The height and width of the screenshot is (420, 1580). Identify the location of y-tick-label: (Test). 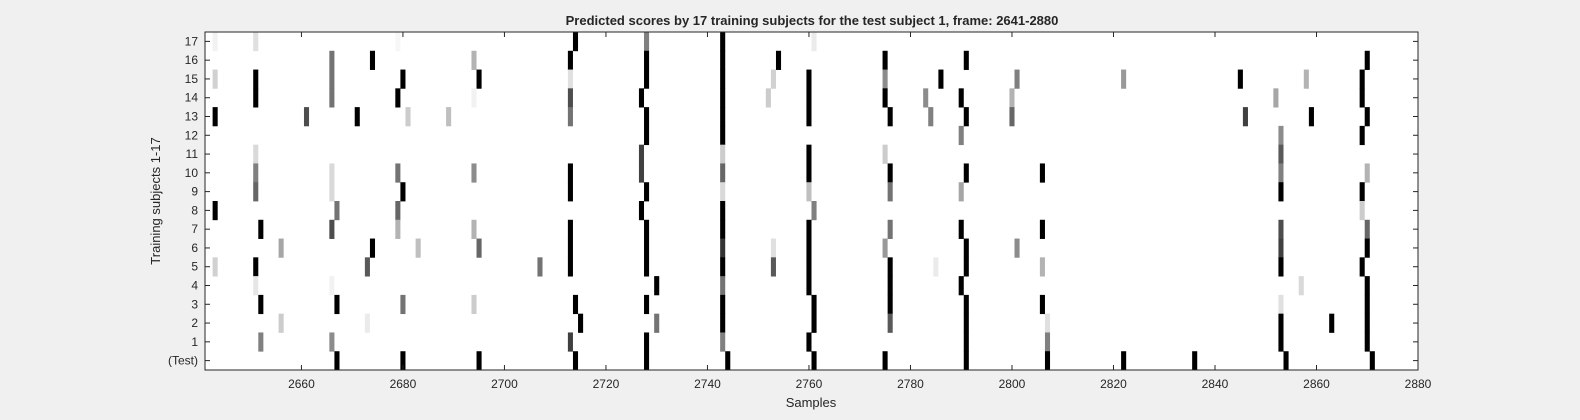
(183, 361).